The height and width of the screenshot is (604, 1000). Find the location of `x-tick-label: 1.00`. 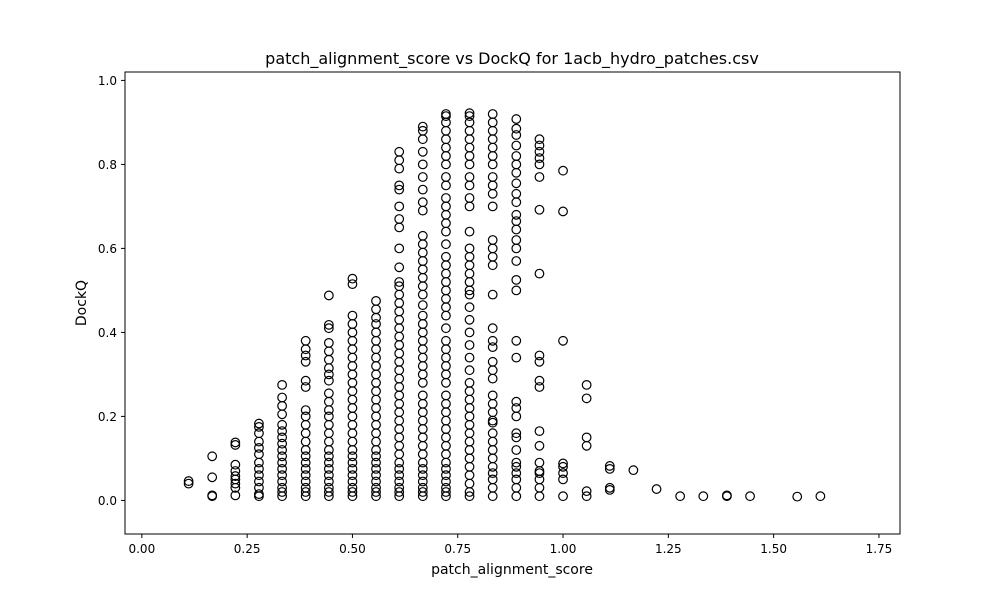

x-tick-label: 1.00 is located at coordinates (563, 549).